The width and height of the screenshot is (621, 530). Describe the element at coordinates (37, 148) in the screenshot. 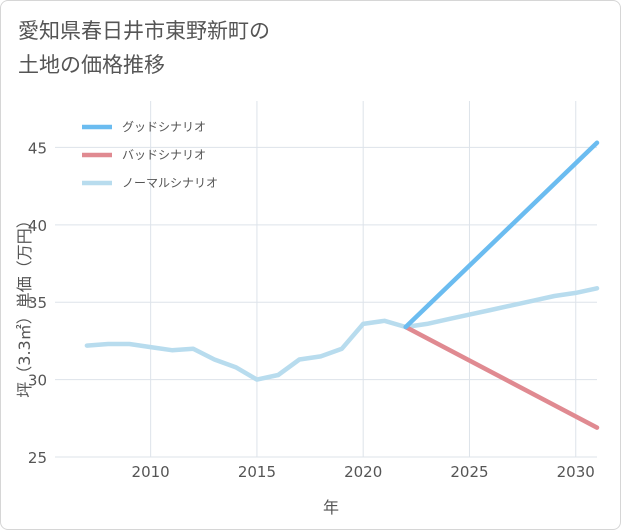

I see `y-tick-label: 45` at that location.